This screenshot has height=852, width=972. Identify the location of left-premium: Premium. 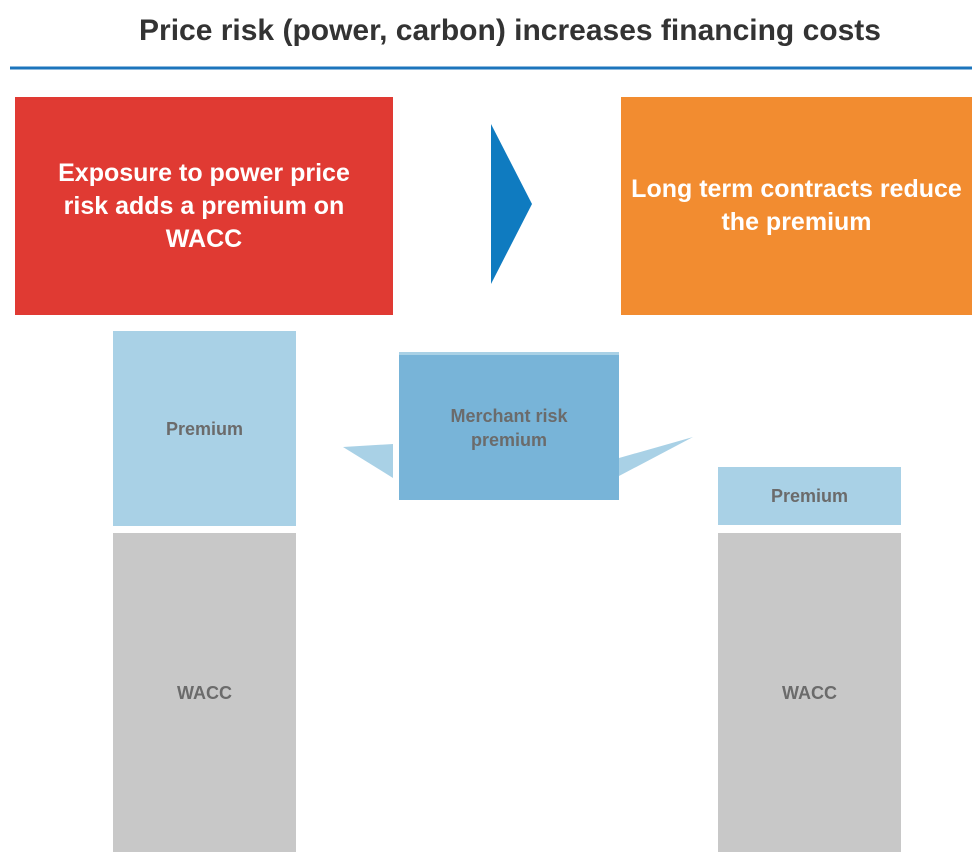
(204, 428).